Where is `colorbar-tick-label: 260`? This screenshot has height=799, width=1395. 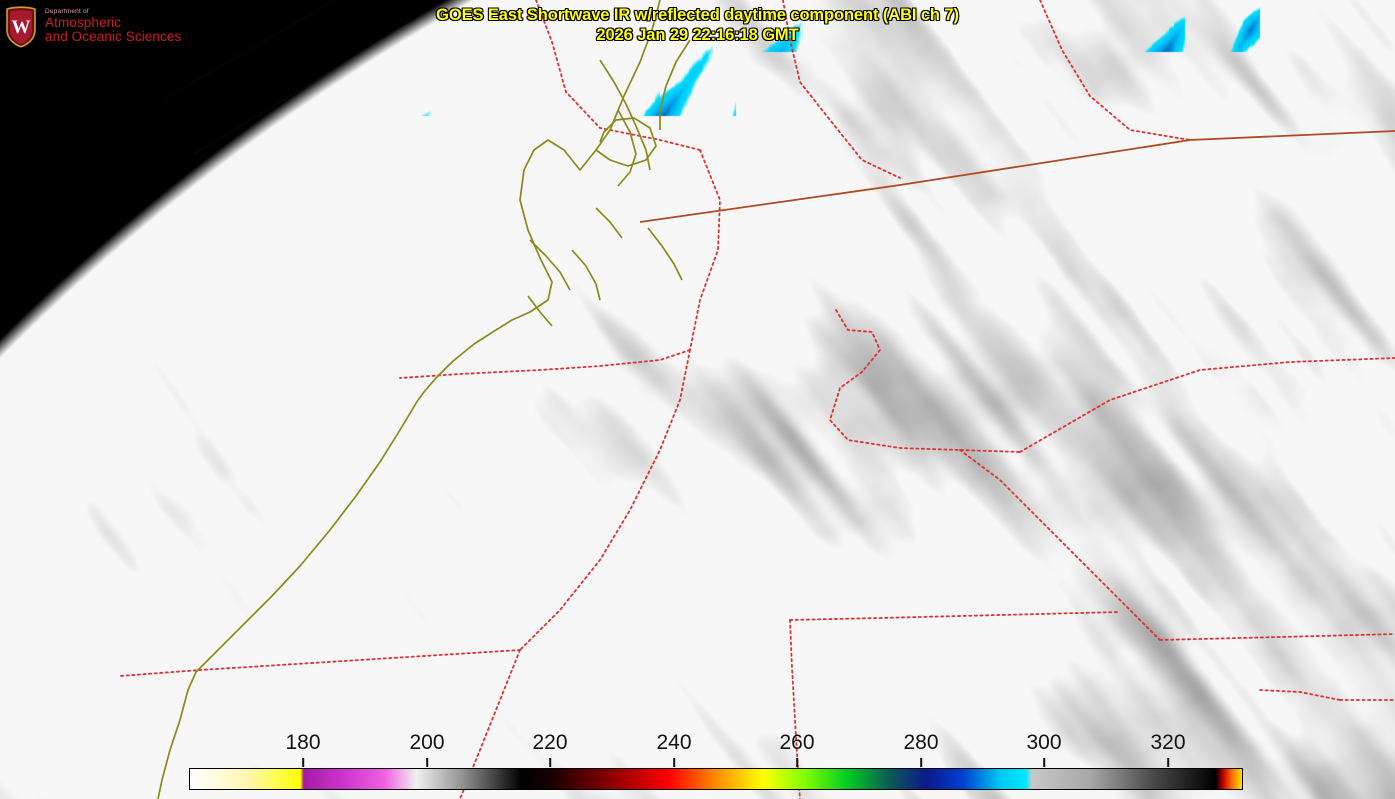
colorbar-tick-label: 260 is located at coordinates (797, 742).